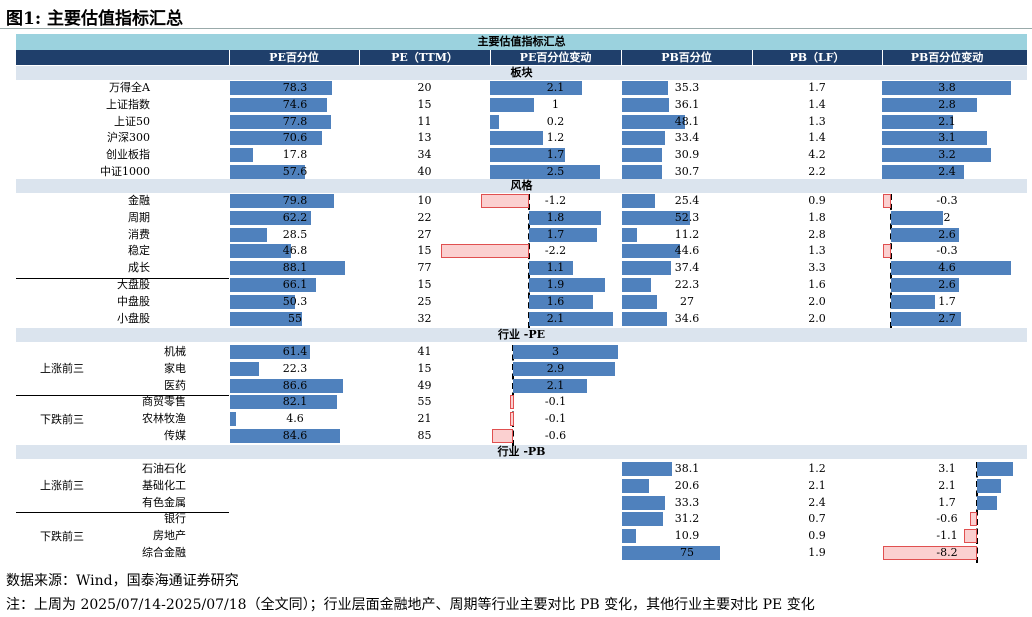 The width and height of the screenshot is (1032, 617). I want to click on pb-lf-value: 1.4, so click(817, 104).